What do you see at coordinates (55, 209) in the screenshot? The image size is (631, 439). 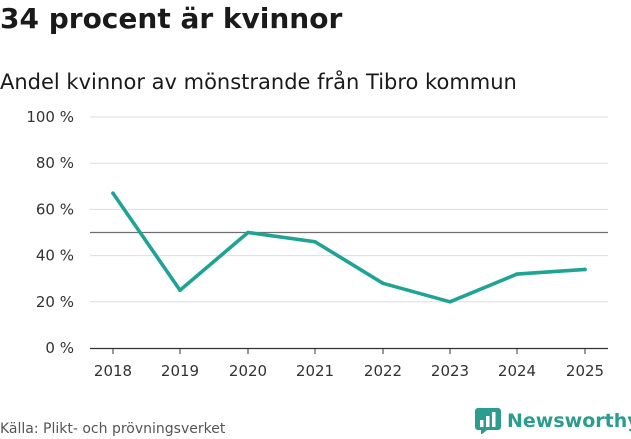 I see `y-tick-label: 60 %` at bounding box center [55, 209].